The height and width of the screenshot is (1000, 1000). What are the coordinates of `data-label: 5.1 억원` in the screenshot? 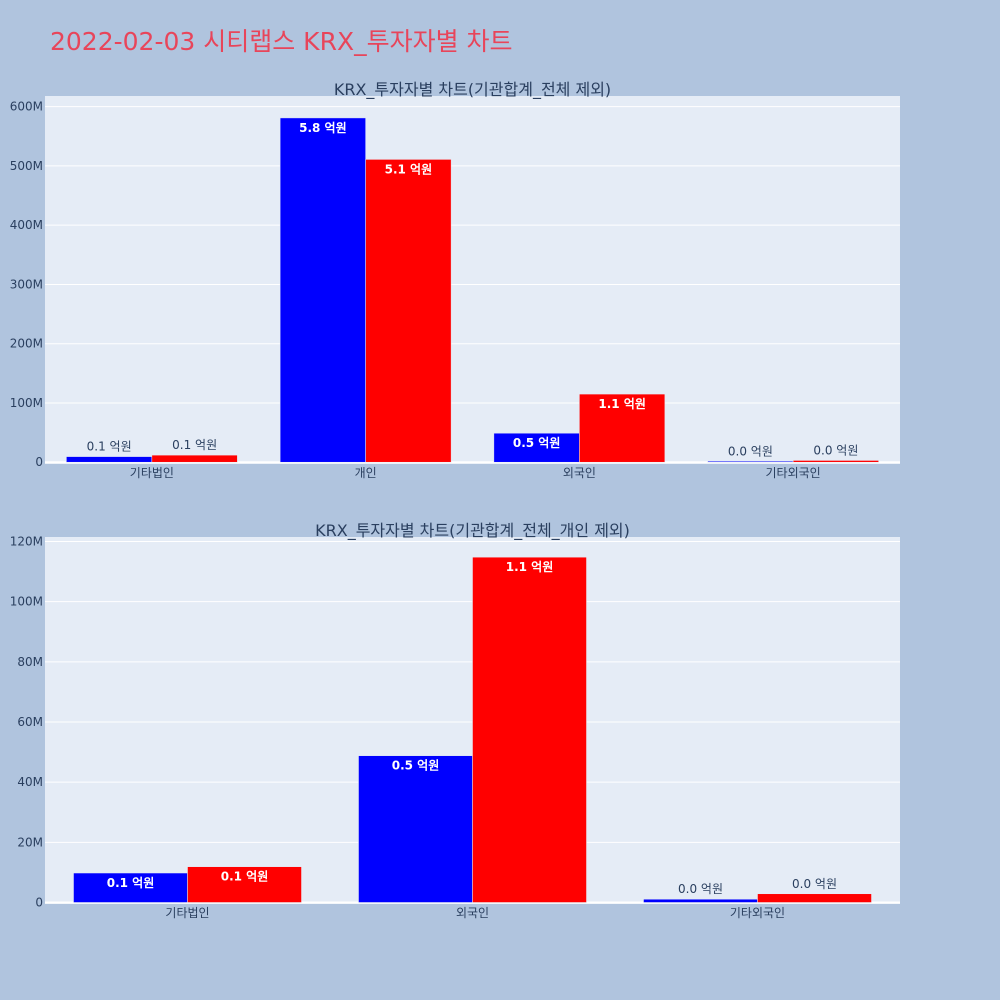 It's located at (409, 169).